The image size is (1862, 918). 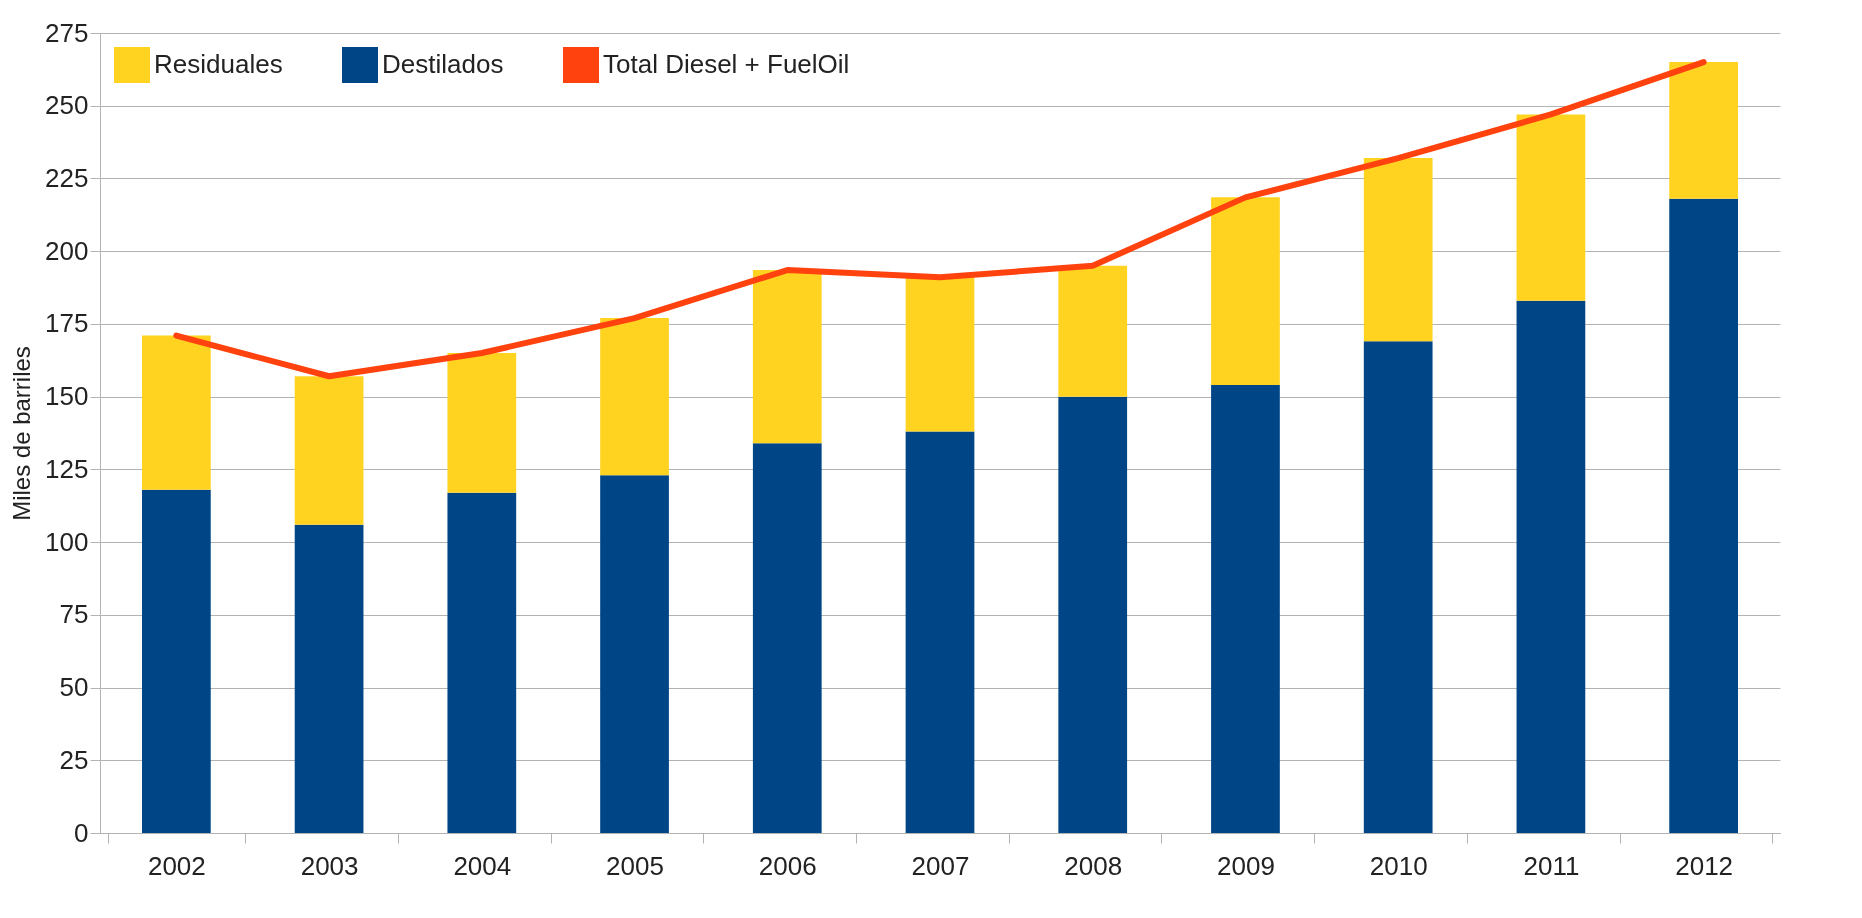 I want to click on y-tick-label: 100, so click(x=67, y=541).